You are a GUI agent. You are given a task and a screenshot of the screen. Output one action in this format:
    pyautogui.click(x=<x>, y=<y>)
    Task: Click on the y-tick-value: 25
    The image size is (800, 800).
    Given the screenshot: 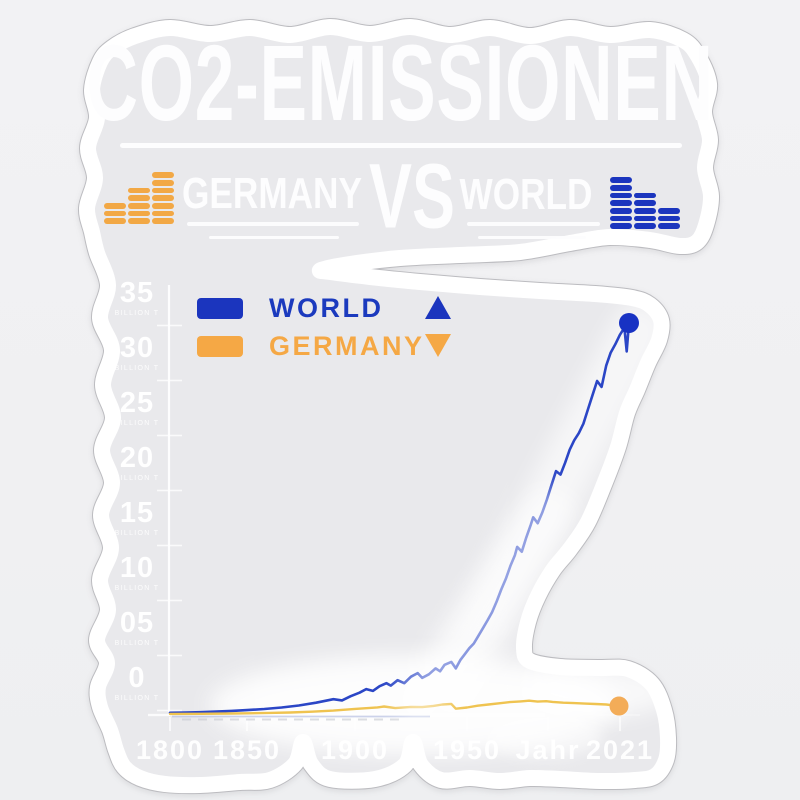 What is the action you would take?
    pyautogui.click(x=137, y=403)
    